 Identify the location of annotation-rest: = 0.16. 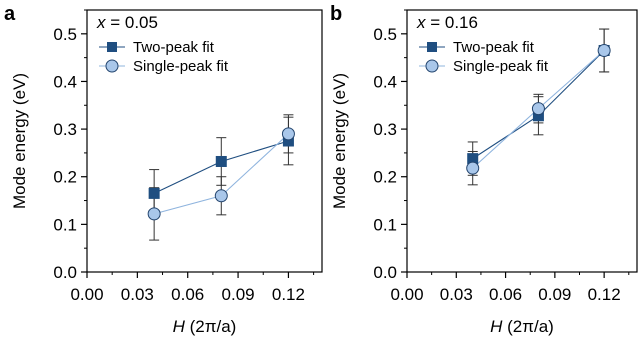
(452, 22).